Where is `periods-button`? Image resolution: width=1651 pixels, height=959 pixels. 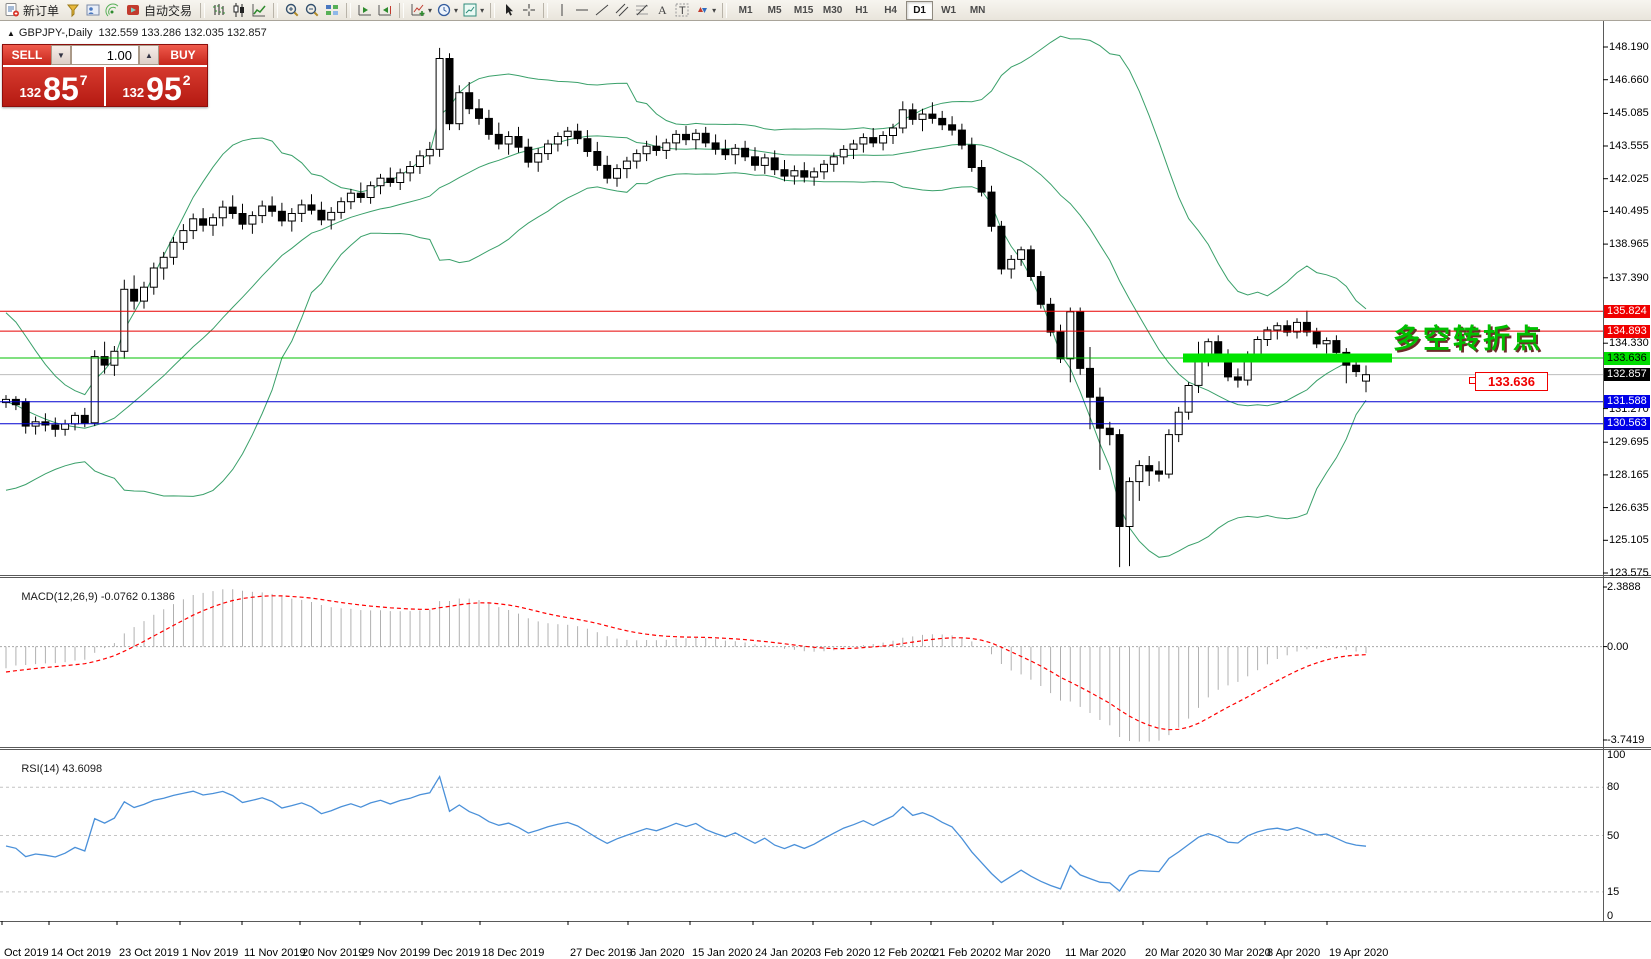 periods-button is located at coordinates (444, 10).